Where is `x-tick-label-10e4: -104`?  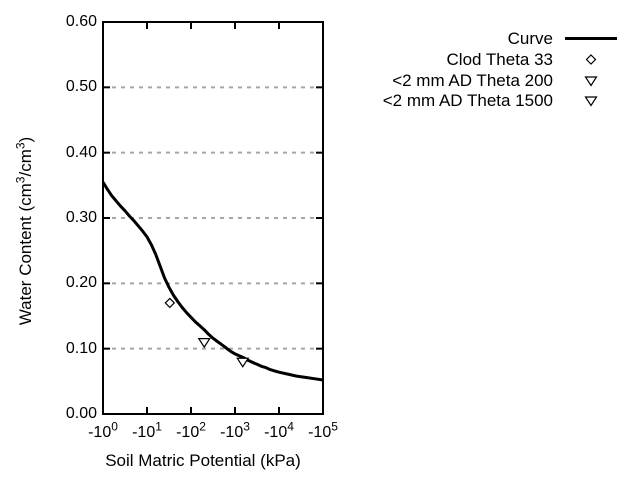 x-tick-label-10e4: -104 is located at coordinates (279, 431).